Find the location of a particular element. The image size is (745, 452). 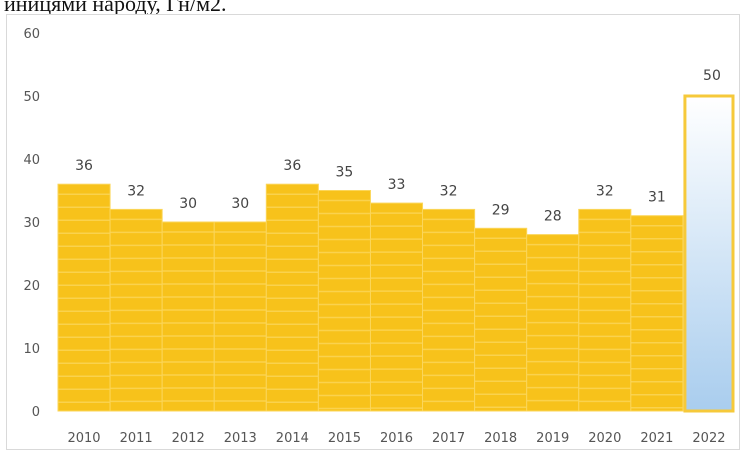

x-tick-label: 2018 is located at coordinates (500, 438).